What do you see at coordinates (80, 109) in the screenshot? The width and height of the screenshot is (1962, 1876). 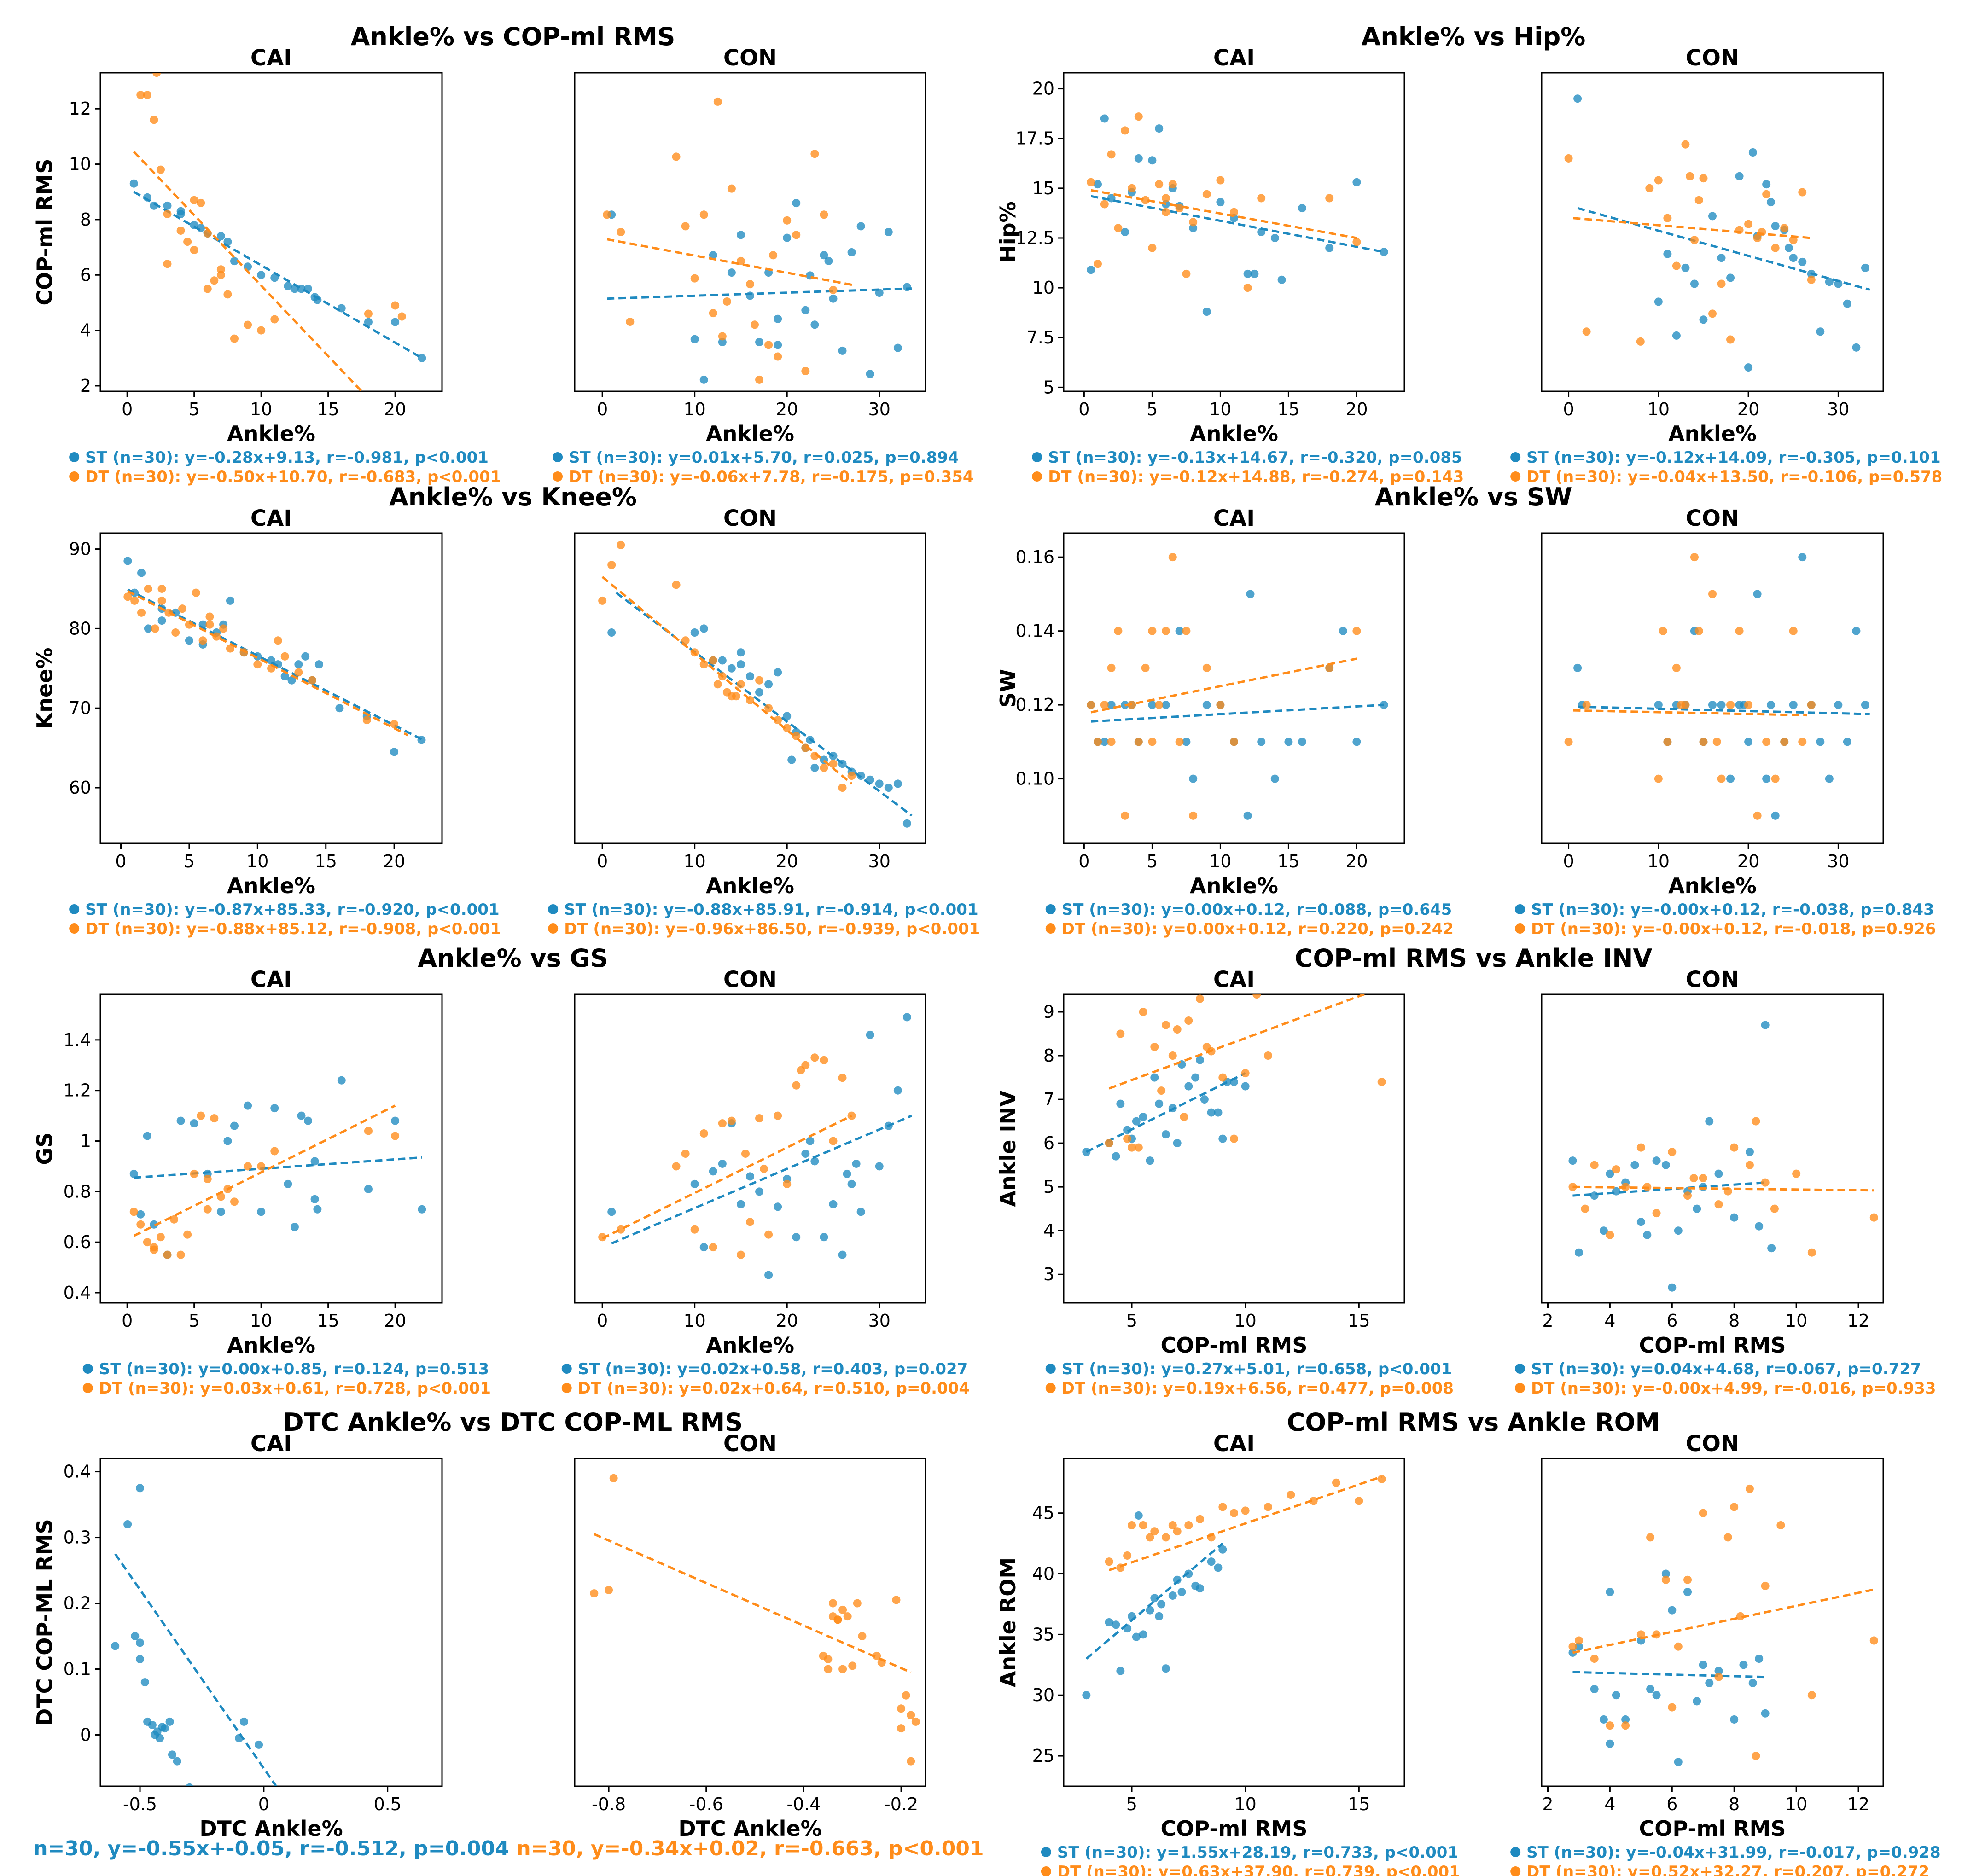 I see `y-tick-label: 12` at bounding box center [80, 109].